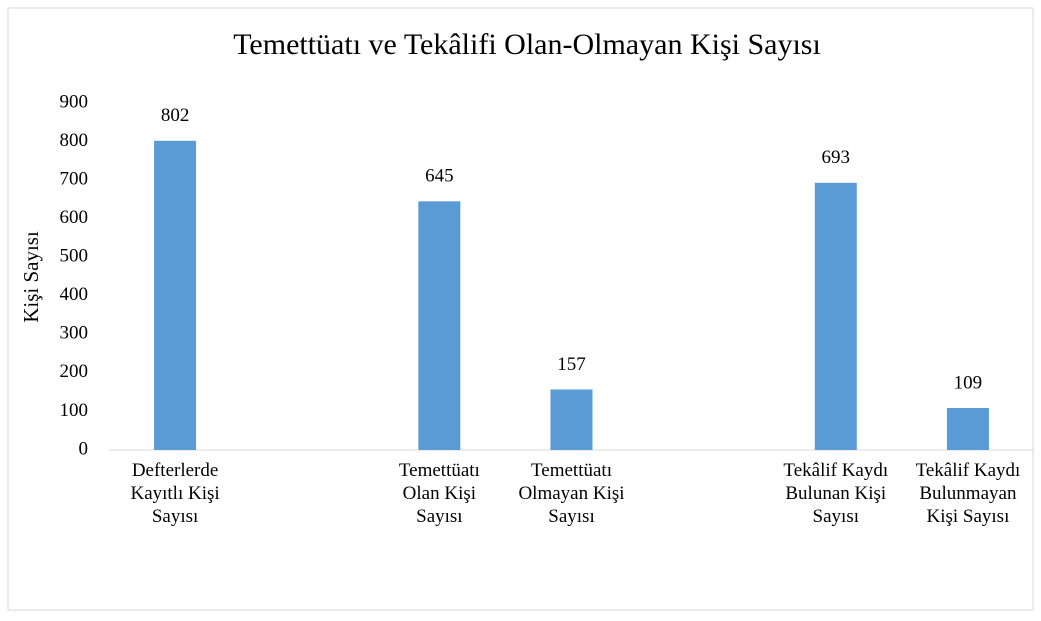 This screenshot has height=621, width=1041. What do you see at coordinates (571, 493) in the screenshot?
I see `x-tick-label: Temettüatı Olmayan Kişi Sayısı` at bounding box center [571, 493].